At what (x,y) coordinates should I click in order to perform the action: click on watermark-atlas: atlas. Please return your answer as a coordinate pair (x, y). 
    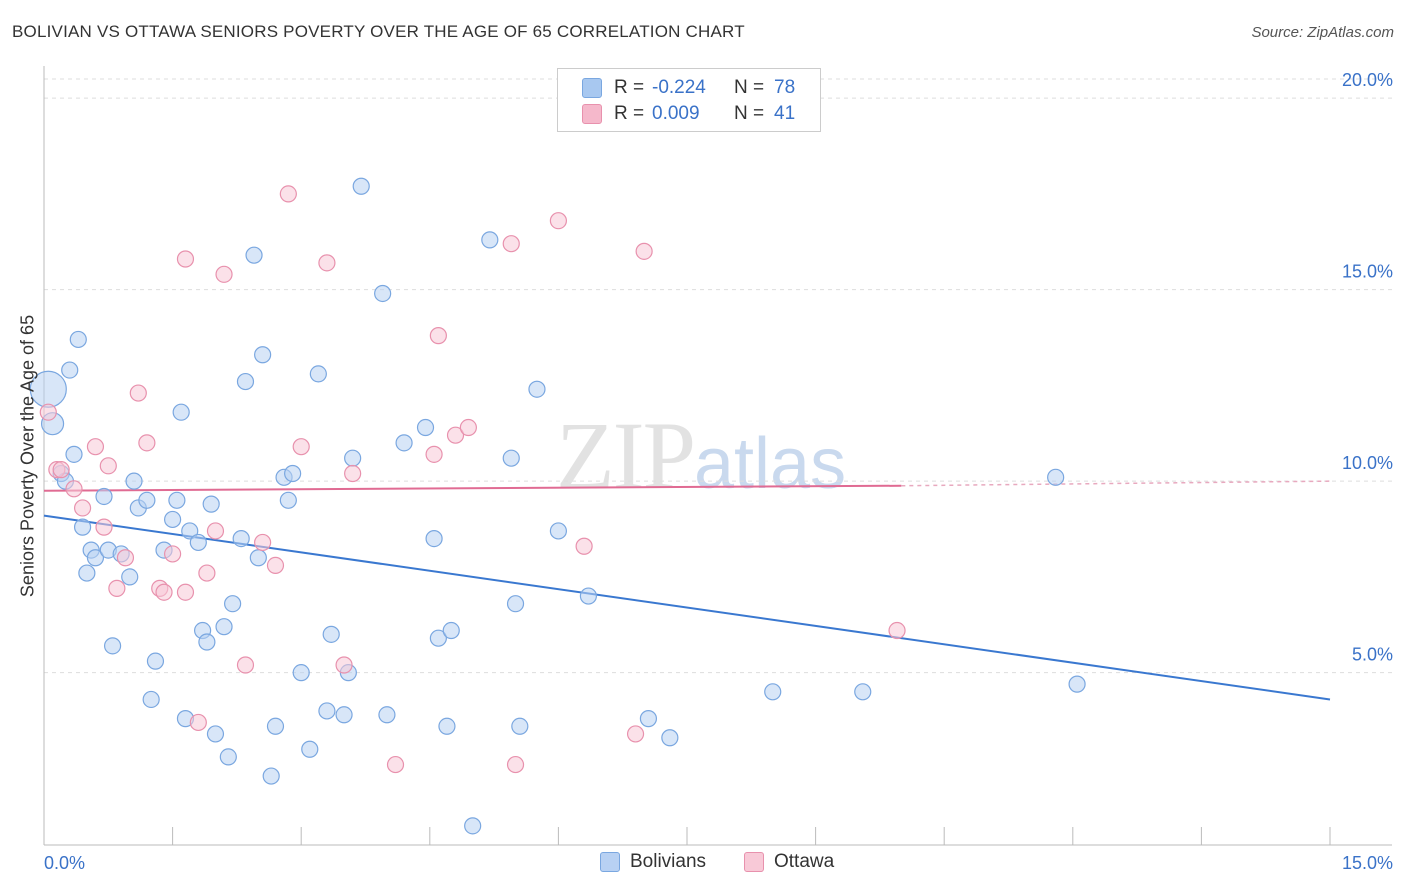
    Looking at the image, I should click on (770, 464).